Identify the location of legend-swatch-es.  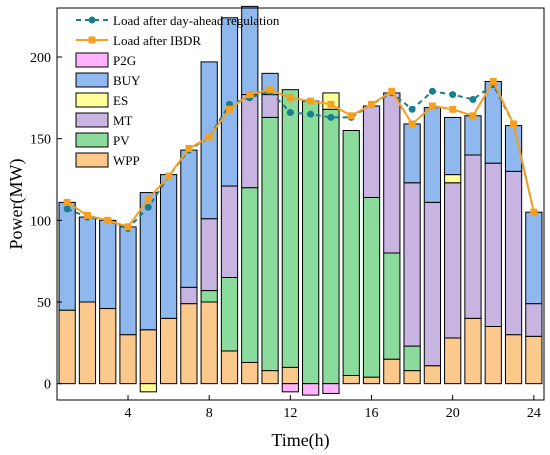
(92, 100).